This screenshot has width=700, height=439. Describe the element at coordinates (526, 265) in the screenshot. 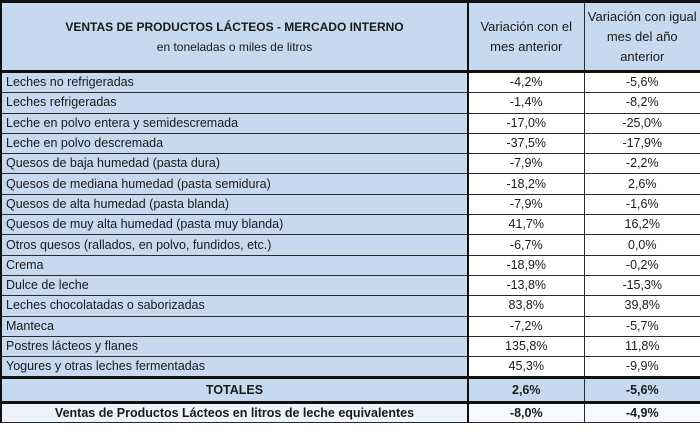

I see `value-vs-prev-month: -18,9%` at that location.